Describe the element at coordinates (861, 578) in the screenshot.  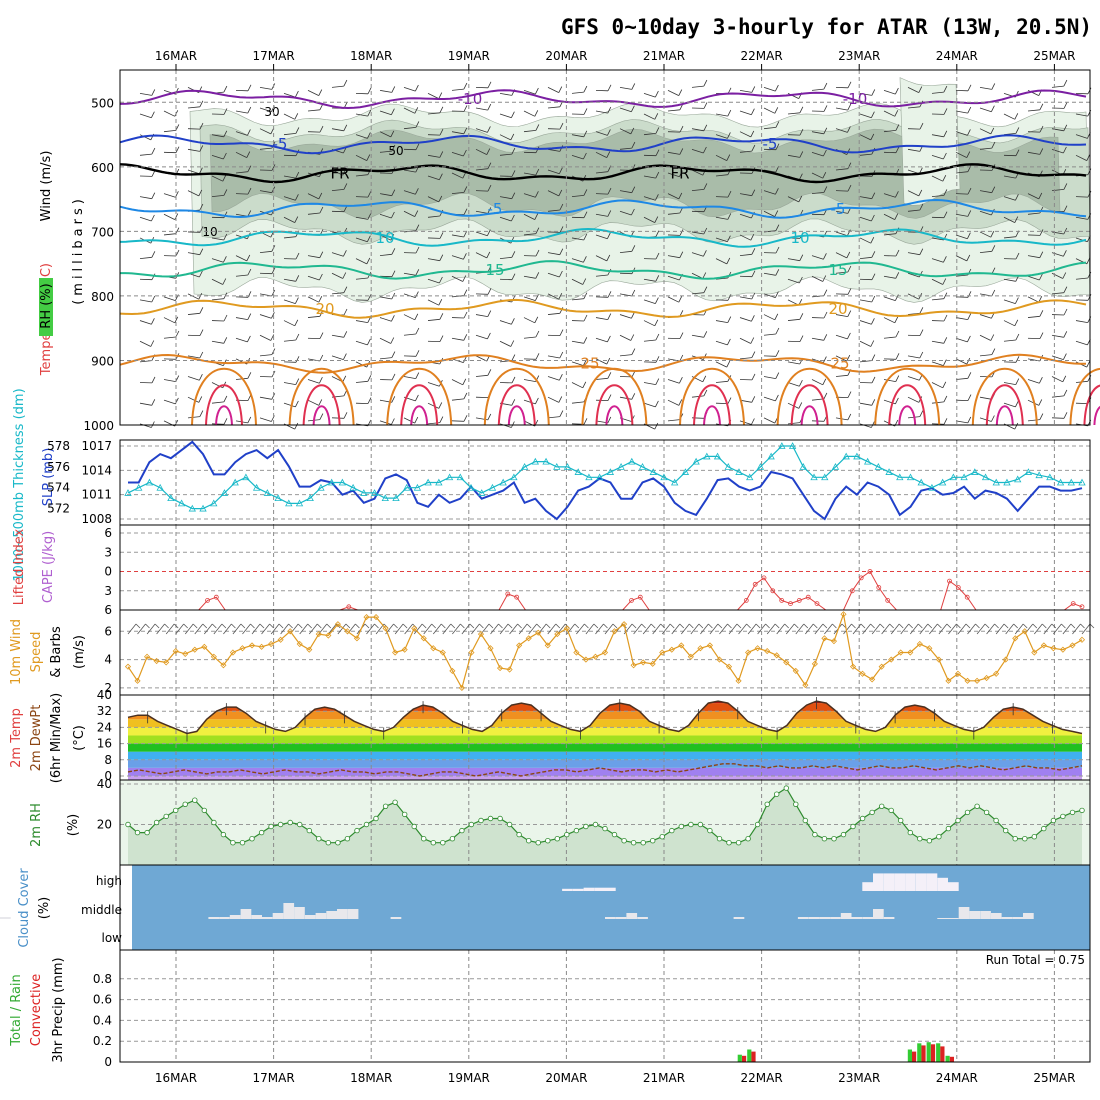
I see `lifted-index-point` at that location.